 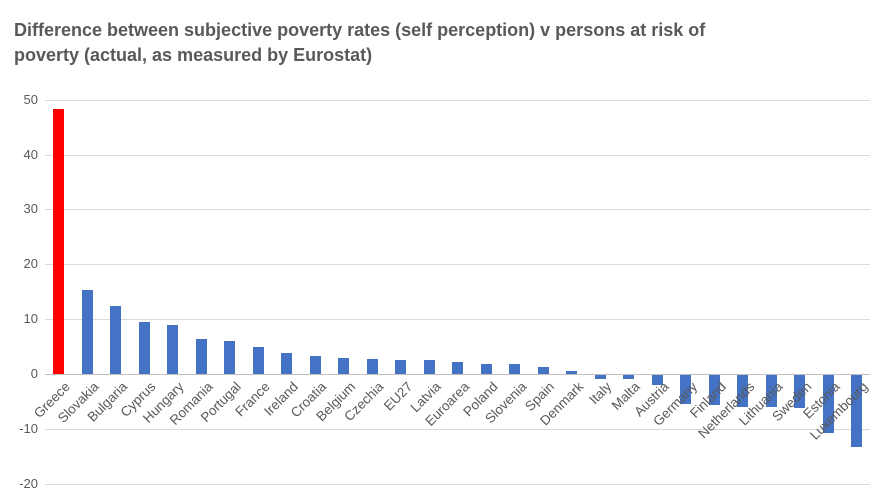 I want to click on bar-luxembourg, so click(x=856, y=411).